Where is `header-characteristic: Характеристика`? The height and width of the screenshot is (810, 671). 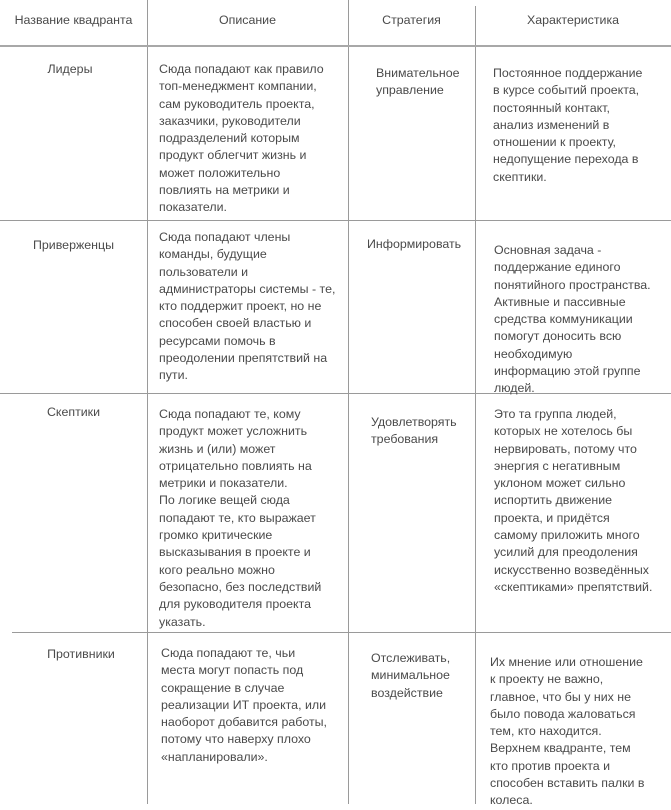
header-characteristic: Характеристика is located at coordinates (573, 20).